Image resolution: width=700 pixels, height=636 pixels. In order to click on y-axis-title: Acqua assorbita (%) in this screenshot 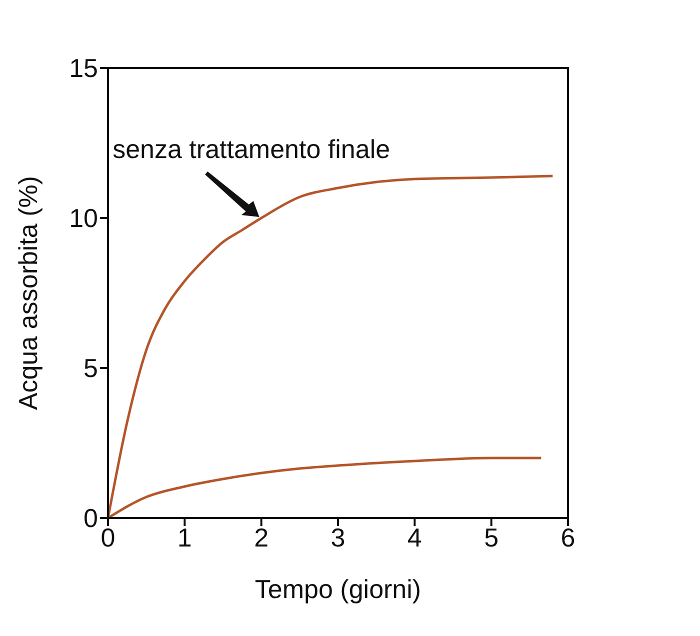, I will do `click(28, 293)`.